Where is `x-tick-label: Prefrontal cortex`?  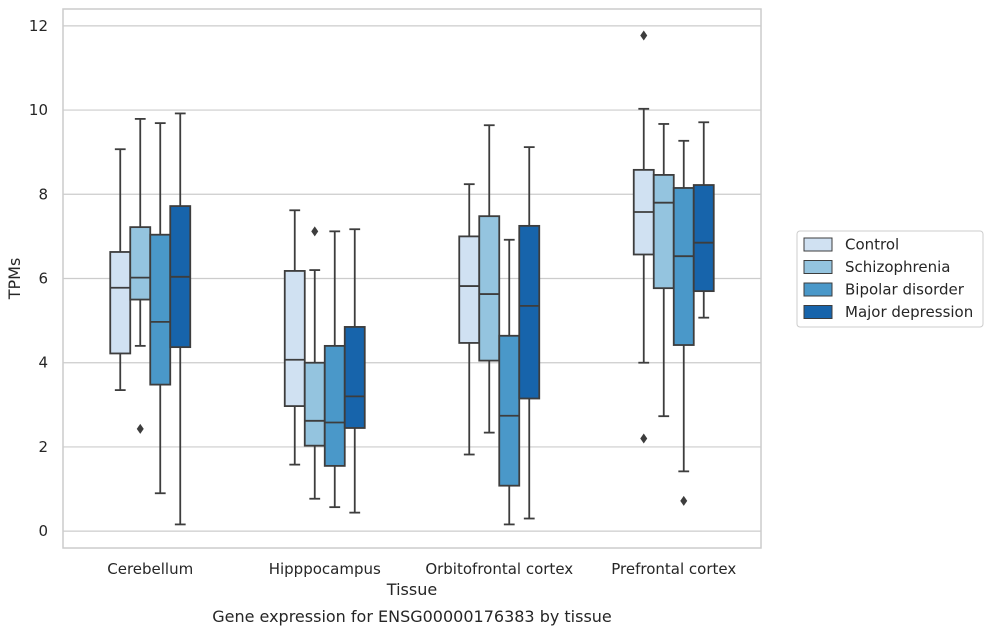
x-tick-label: Prefrontal cortex is located at coordinates (673, 569).